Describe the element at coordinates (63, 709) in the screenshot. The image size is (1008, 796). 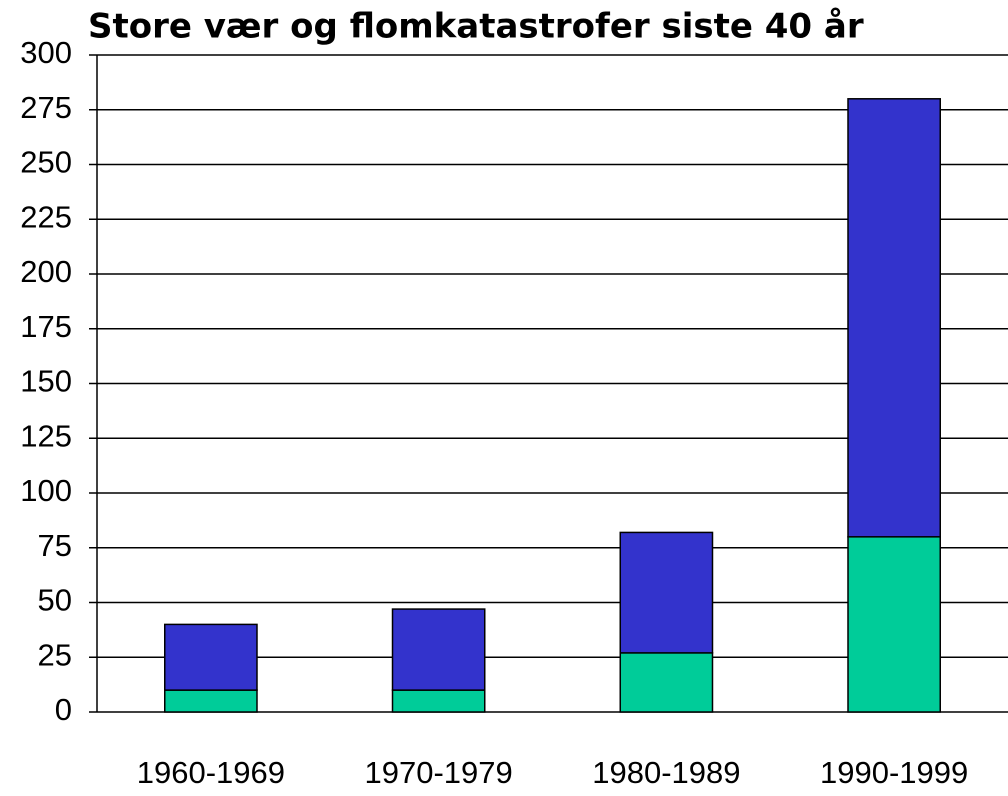
I see `y-tick-label: 0` at that location.